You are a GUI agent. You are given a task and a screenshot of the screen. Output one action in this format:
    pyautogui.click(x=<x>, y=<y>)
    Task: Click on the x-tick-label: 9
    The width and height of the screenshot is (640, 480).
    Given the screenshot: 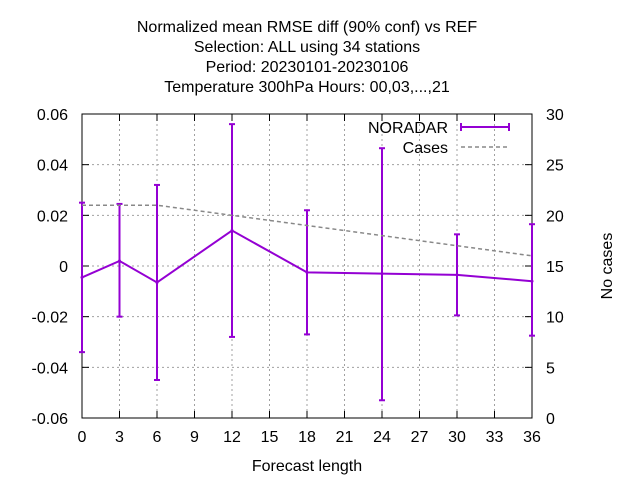 What is the action you would take?
    pyautogui.click(x=194, y=437)
    